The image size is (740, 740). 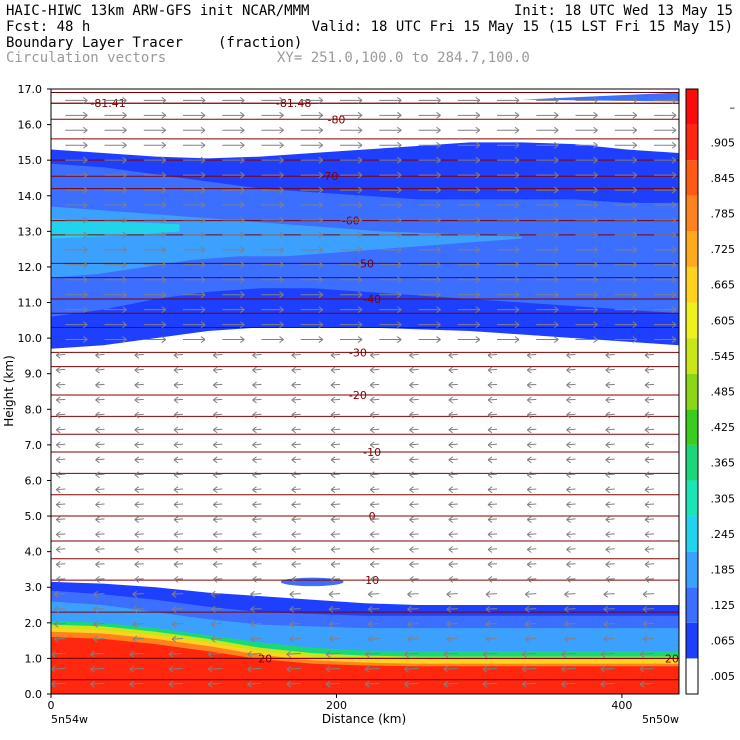 I want to click on init-time: Init: 18 UTC Wed 13 May 15, so click(x=623, y=11).